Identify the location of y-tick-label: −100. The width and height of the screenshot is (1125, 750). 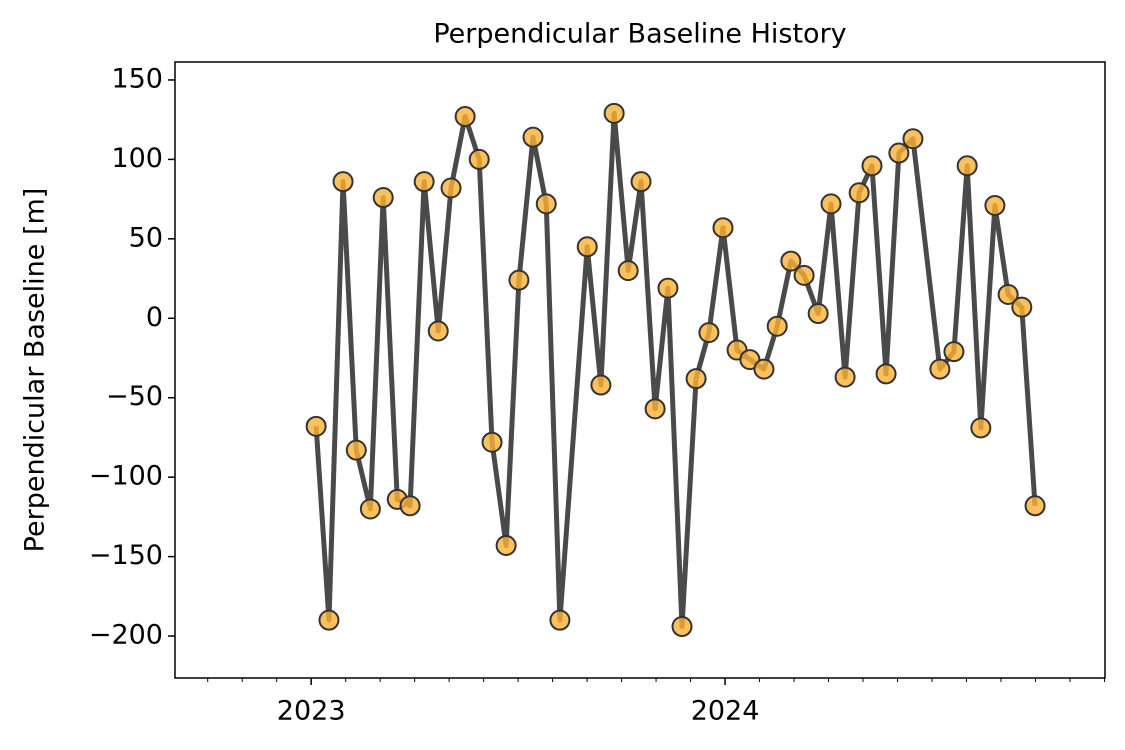
(126, 476).